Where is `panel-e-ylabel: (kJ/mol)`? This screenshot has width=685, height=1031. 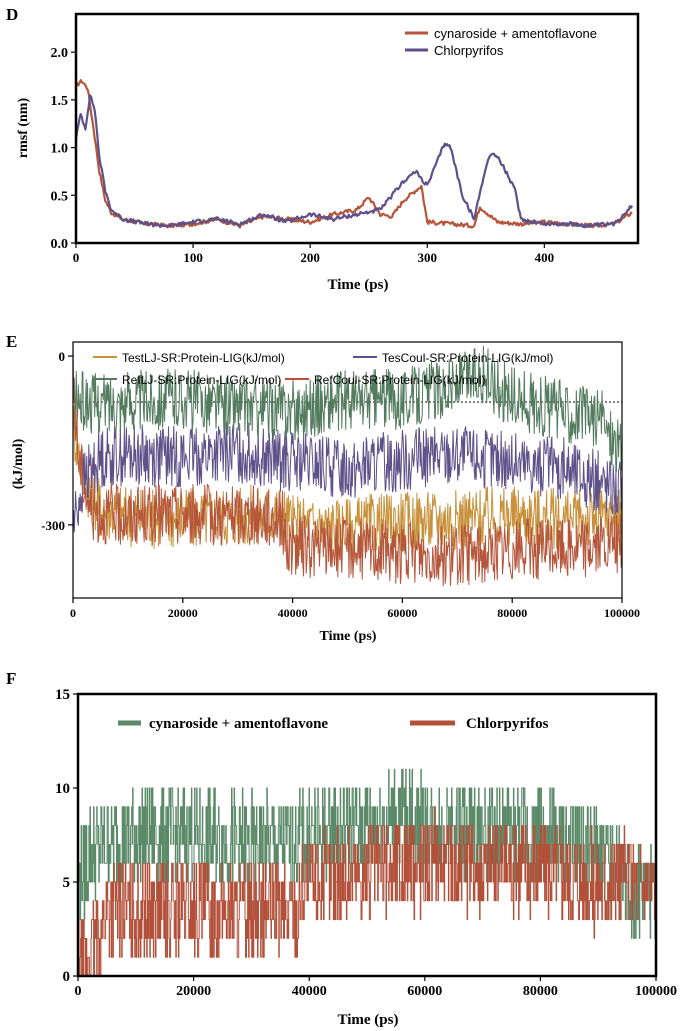 panel-e-ylabel: (kJ/mol) is located at coordinates (18, 463).